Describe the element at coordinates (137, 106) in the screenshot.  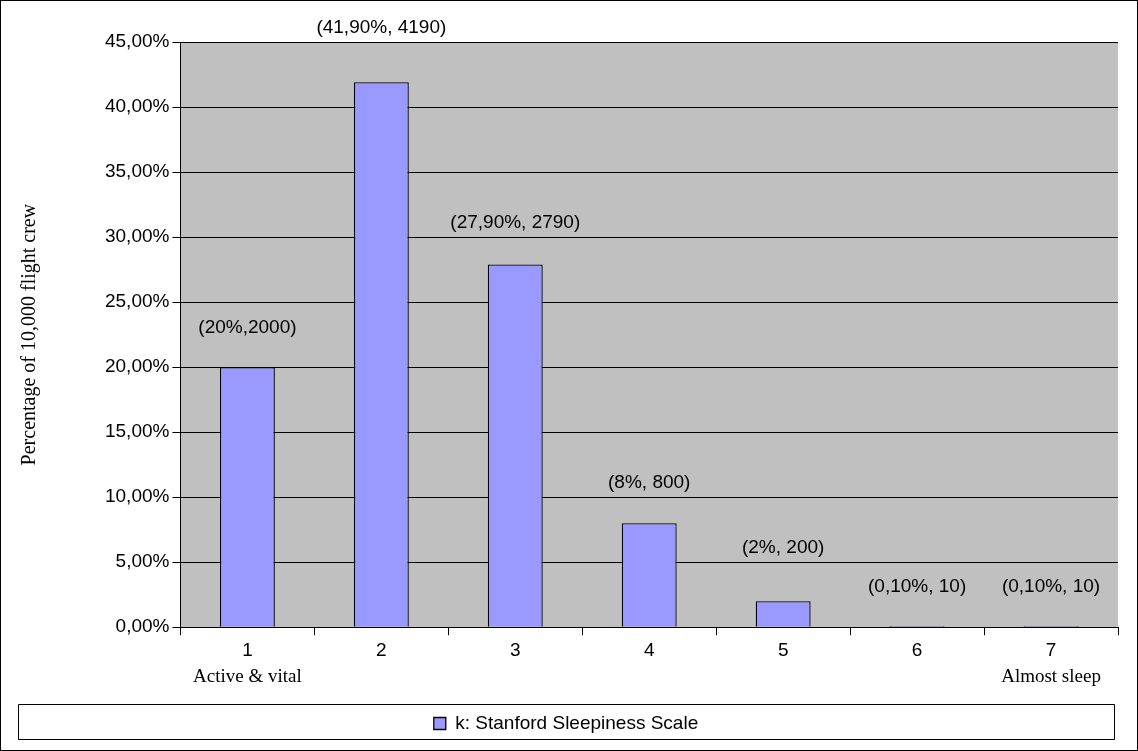
I see `y-tick-label: 40,00%` at that location.